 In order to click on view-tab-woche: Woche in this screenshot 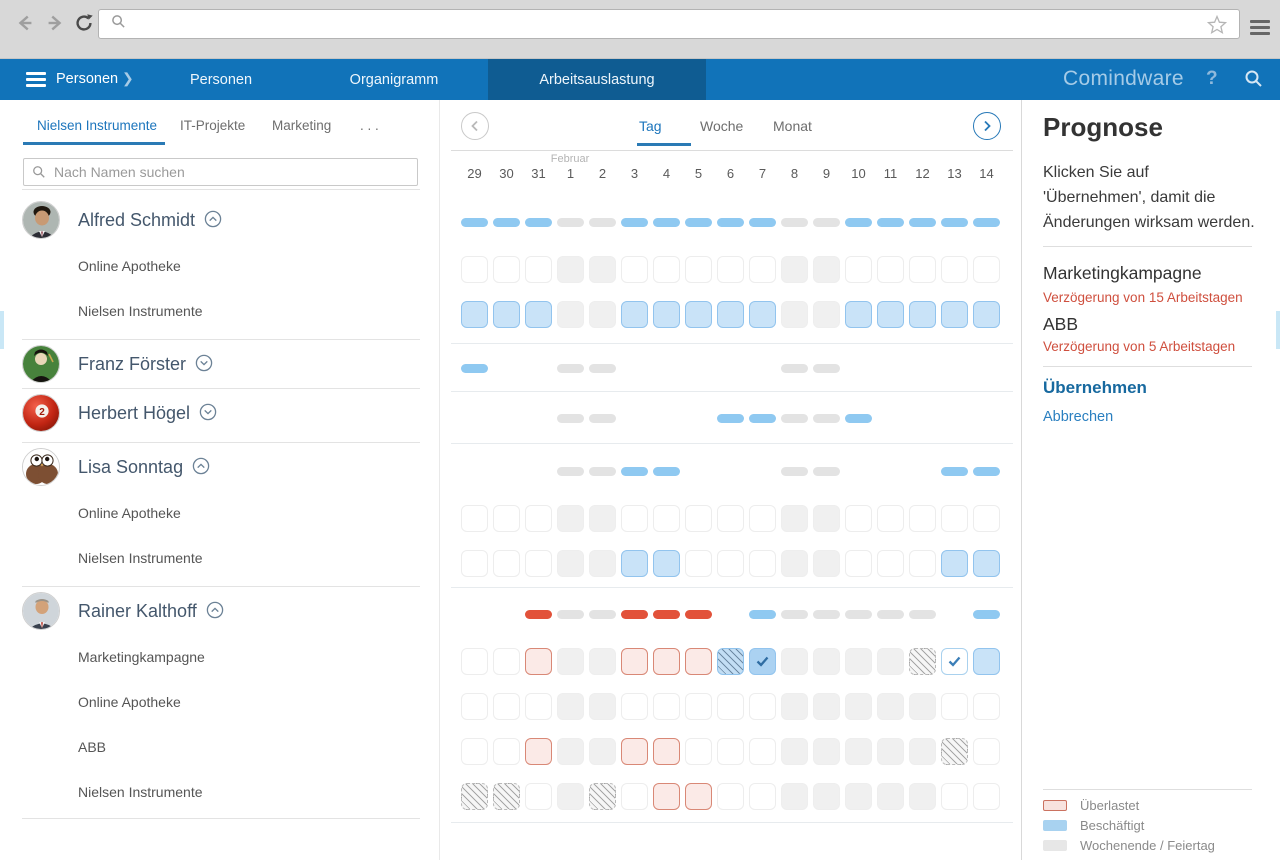, I will do `click(722, 126)`.